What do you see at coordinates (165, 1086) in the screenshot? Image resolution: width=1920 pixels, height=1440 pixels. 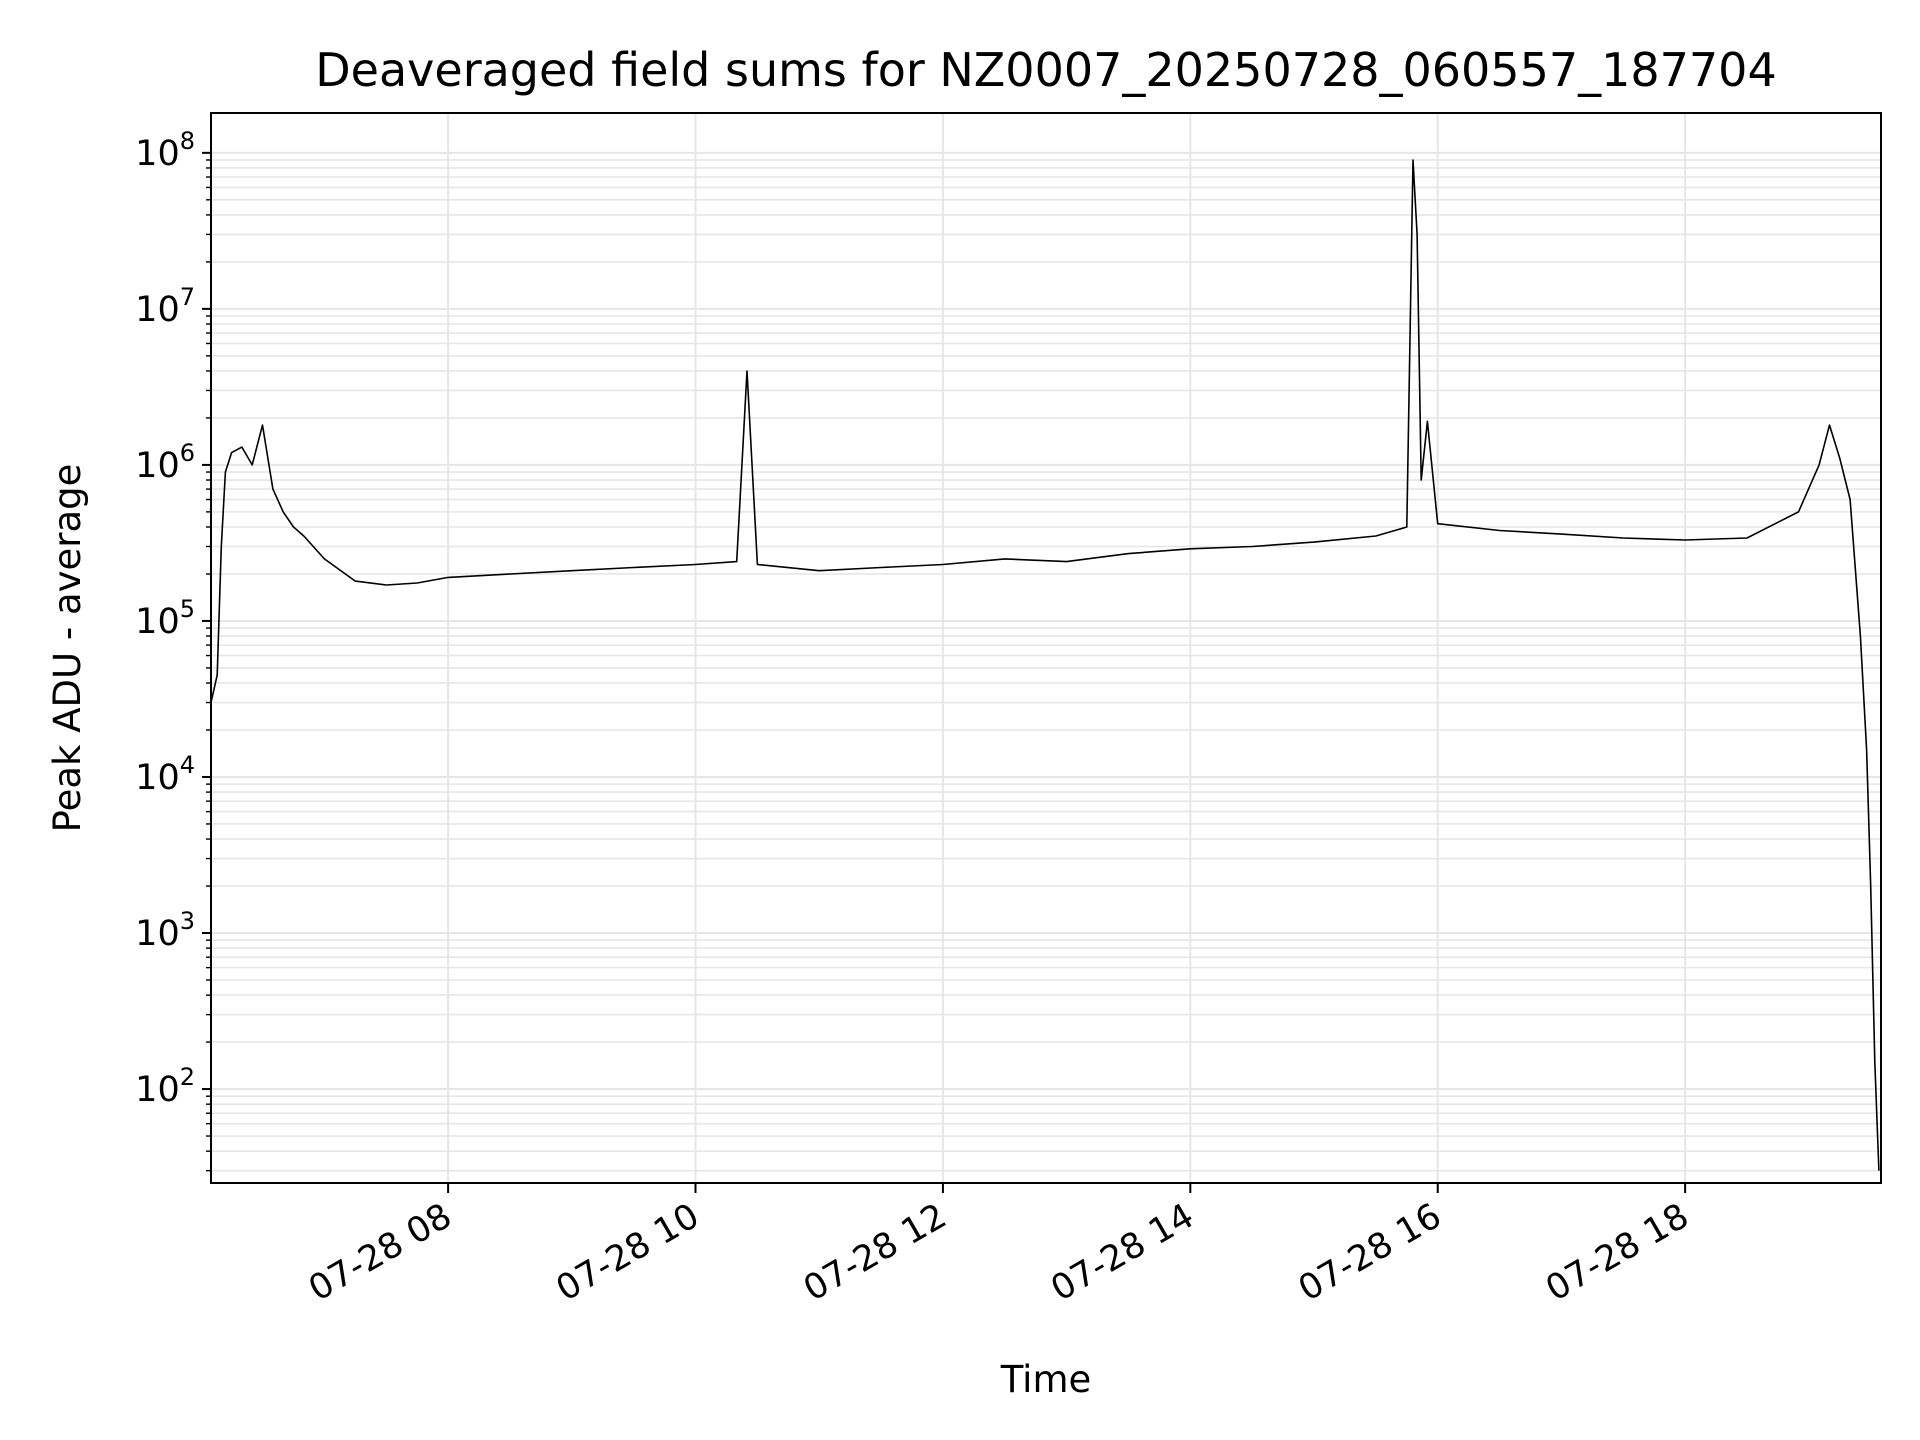 I see `y-tick-label: 10²` at bounding box center [165, 1086].